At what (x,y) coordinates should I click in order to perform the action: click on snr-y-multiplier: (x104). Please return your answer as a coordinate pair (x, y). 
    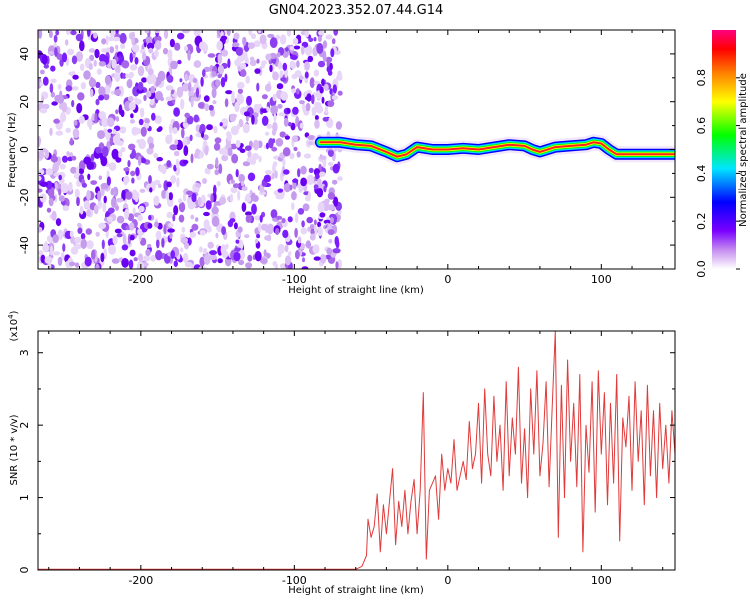
    Looking at the image, I should click on (13, 325).